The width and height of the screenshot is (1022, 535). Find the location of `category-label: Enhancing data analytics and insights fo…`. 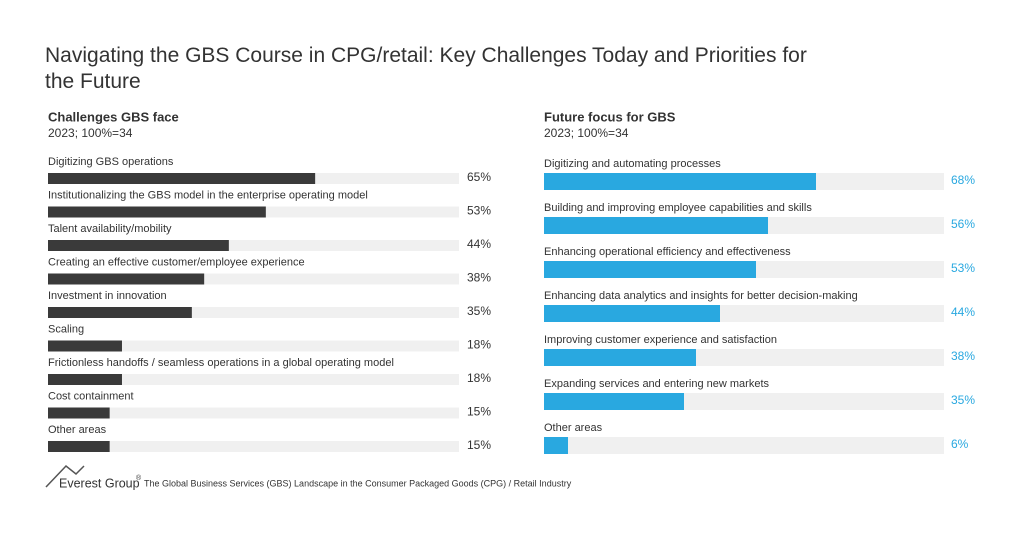

category-label: Enhancing data analytics and insights fo… is located at coordinates (701, 296).